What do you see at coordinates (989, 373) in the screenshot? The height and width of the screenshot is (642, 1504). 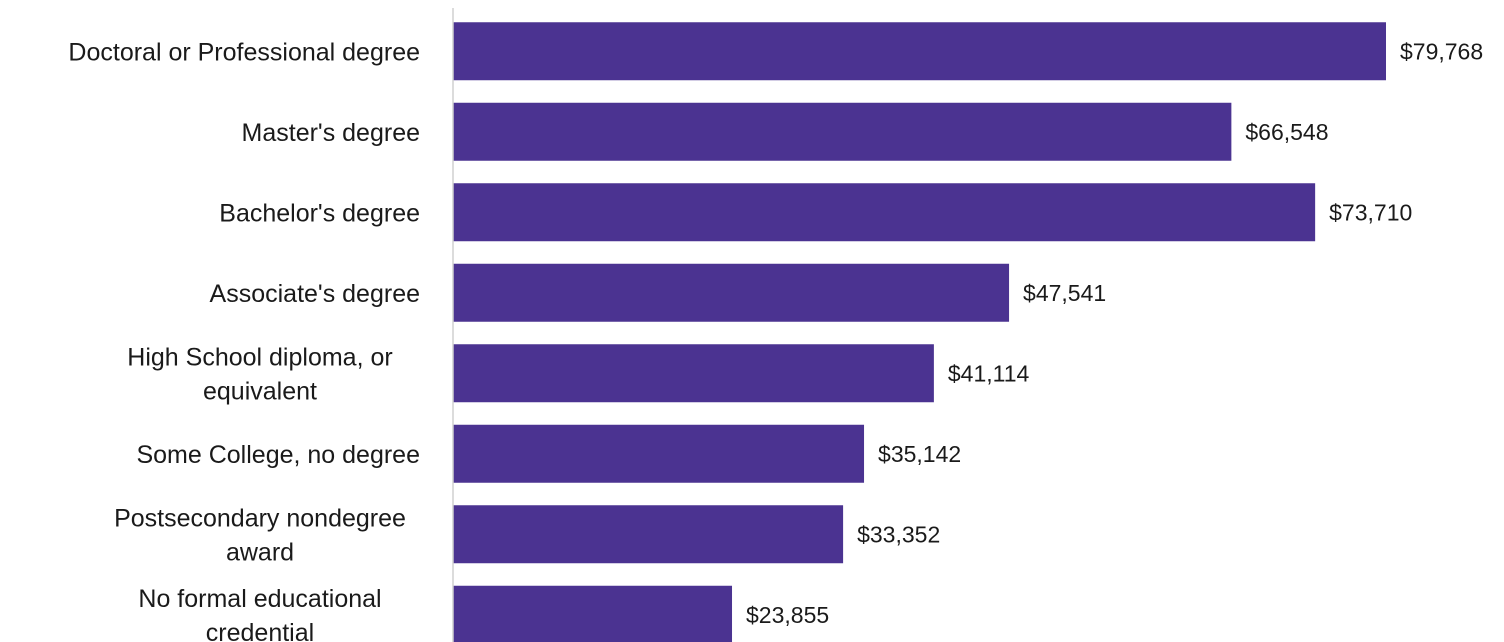 I see `data-label-4: $41,114` at bounding box center [989, 373].